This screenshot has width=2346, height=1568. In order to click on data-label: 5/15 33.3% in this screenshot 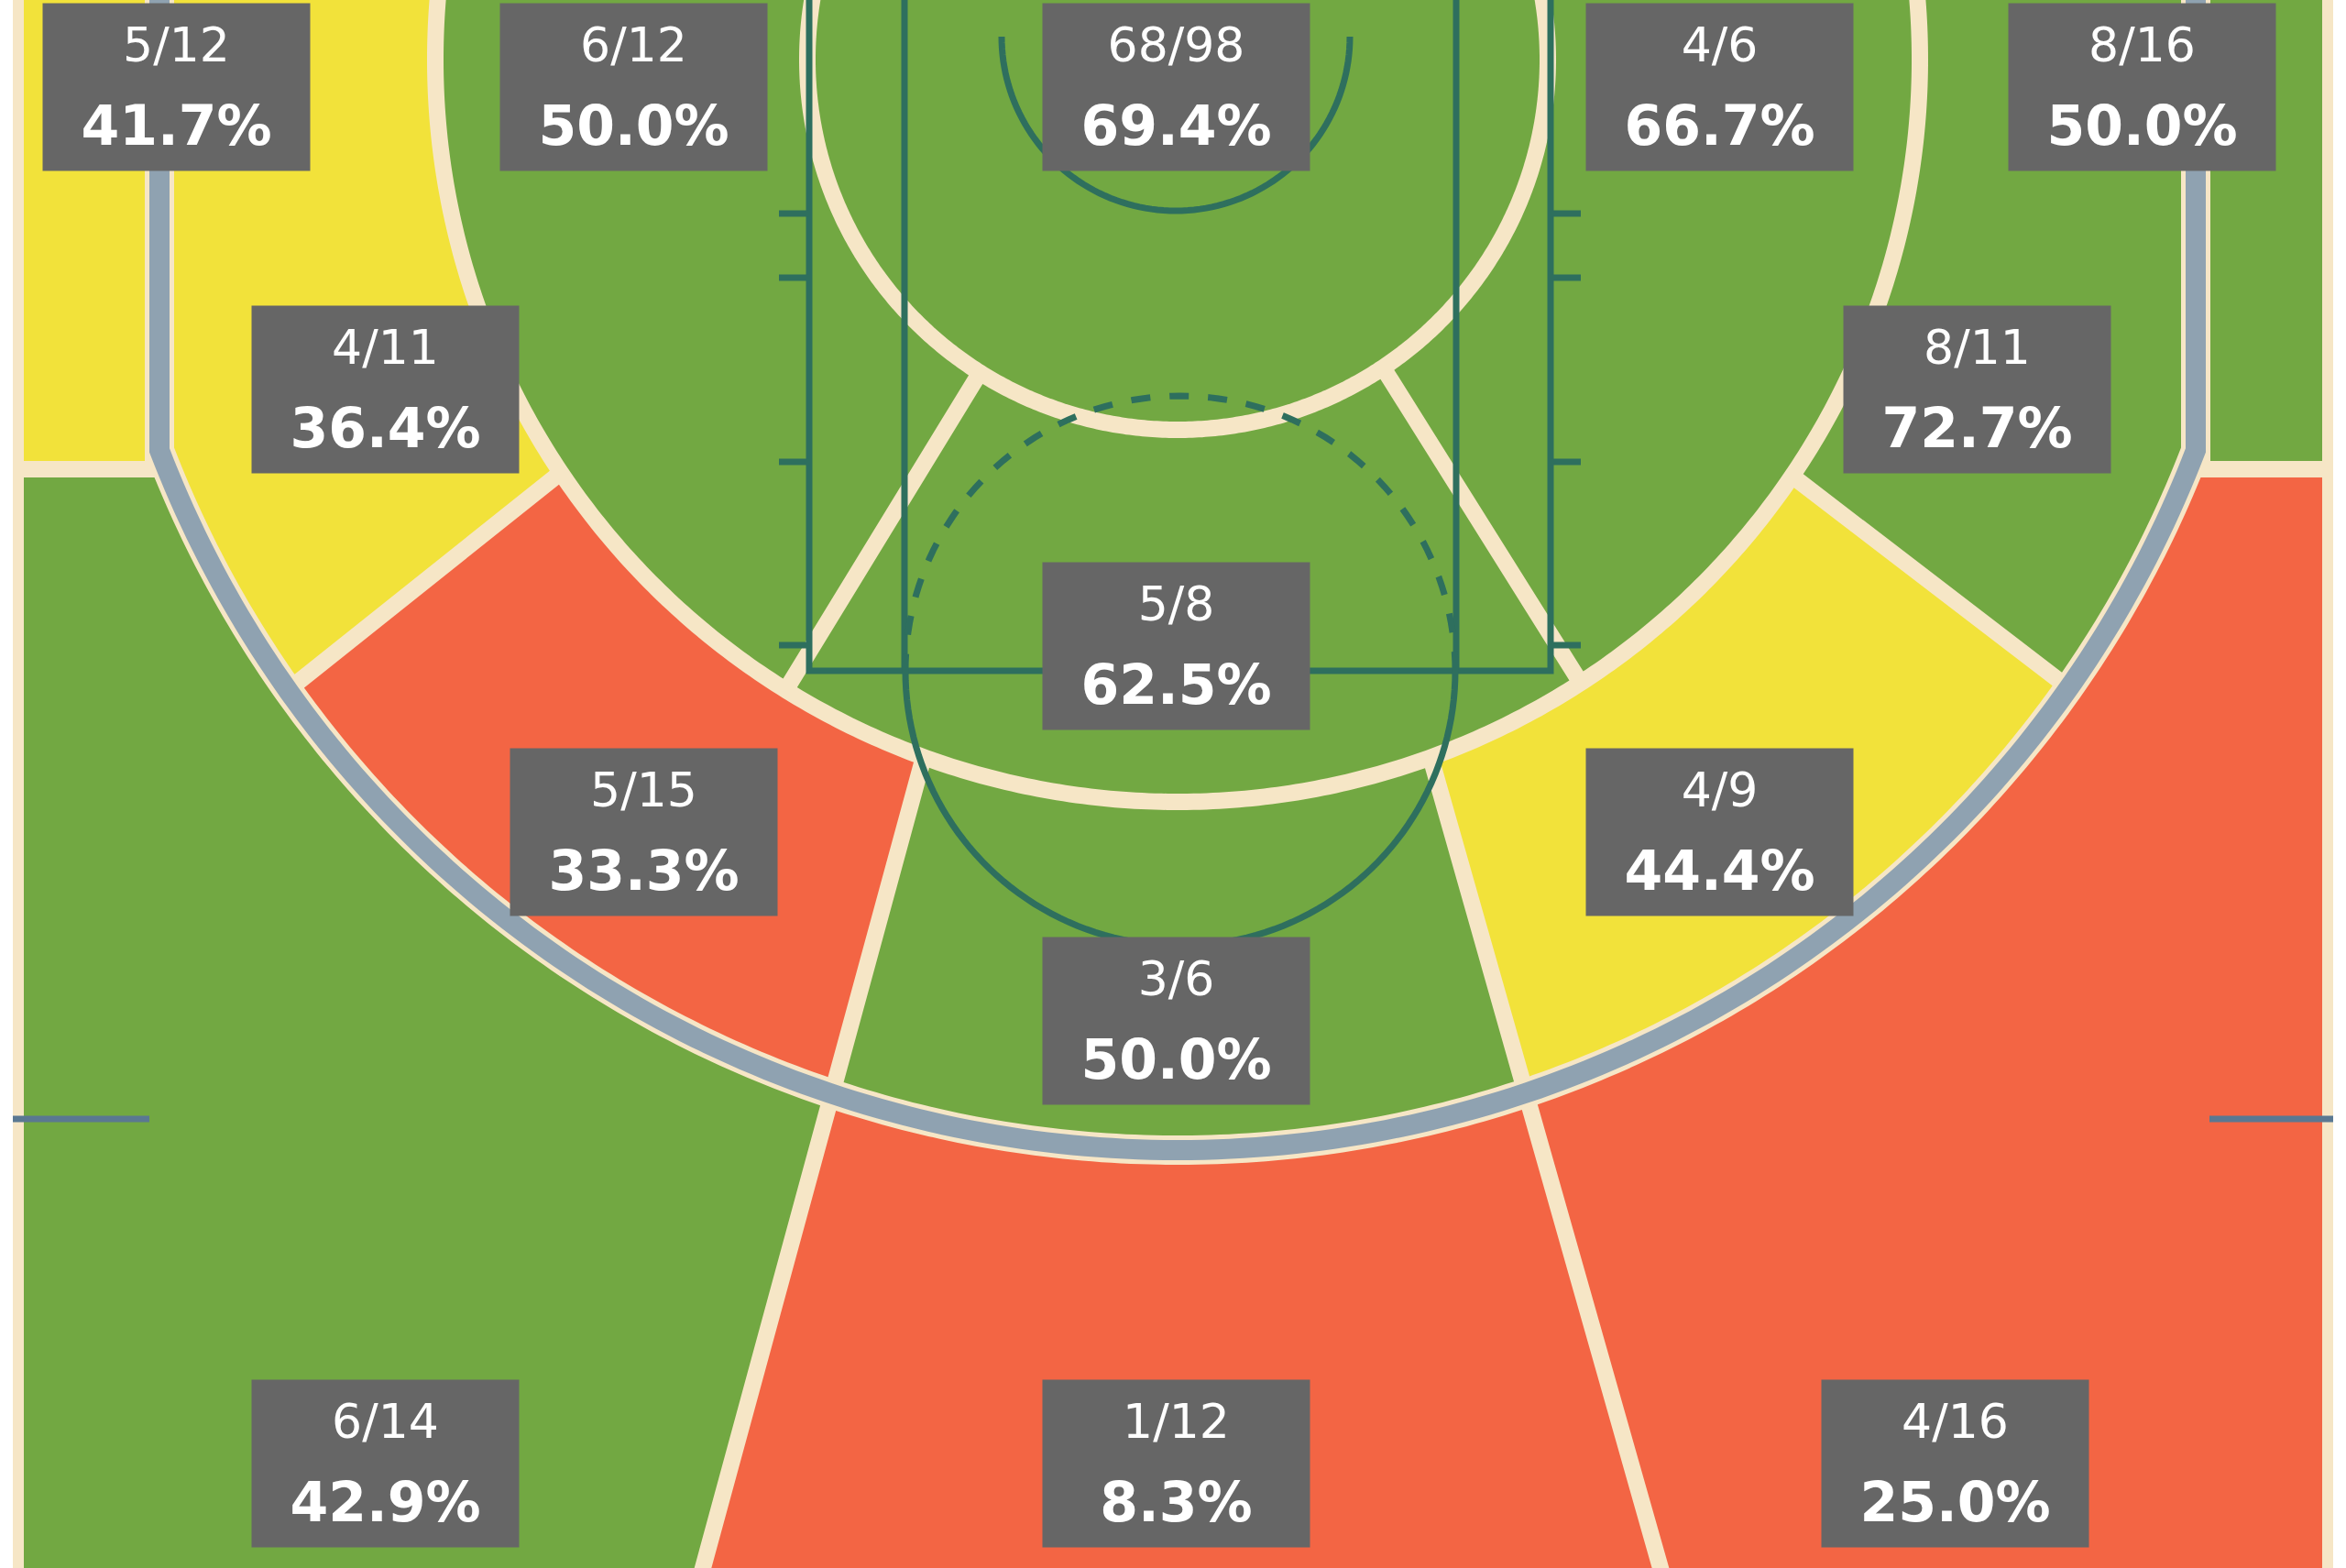, I will do `click(644, 832)`.